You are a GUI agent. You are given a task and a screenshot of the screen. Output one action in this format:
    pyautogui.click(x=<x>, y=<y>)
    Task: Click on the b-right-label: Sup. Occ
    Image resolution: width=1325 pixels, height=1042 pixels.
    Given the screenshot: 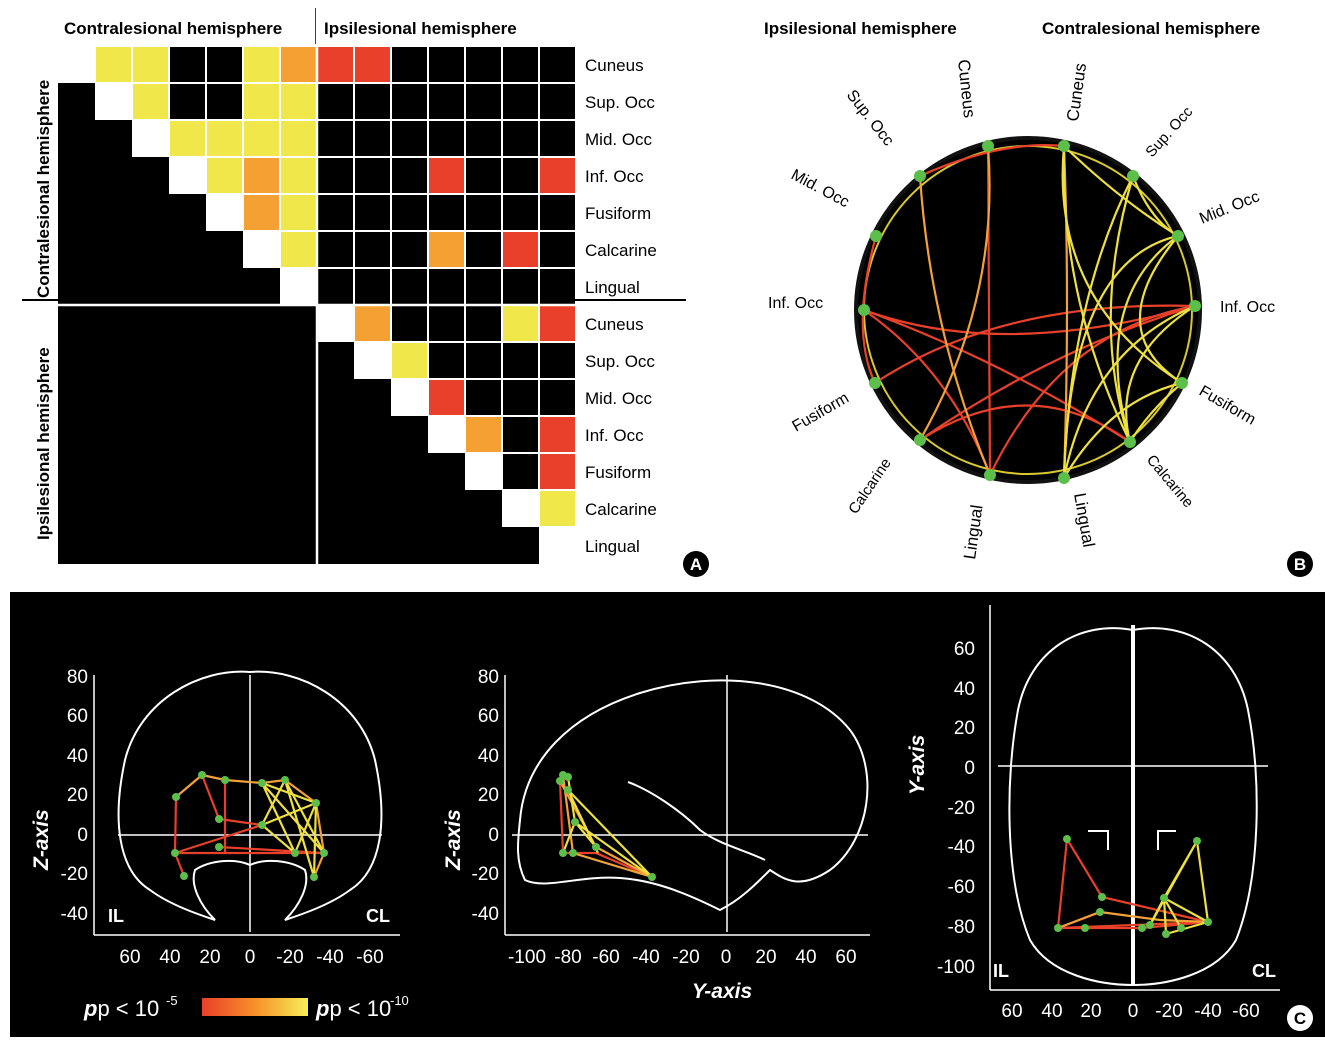 What is the action you would take?
    pyautogui.click(x=1169, y=132)
    